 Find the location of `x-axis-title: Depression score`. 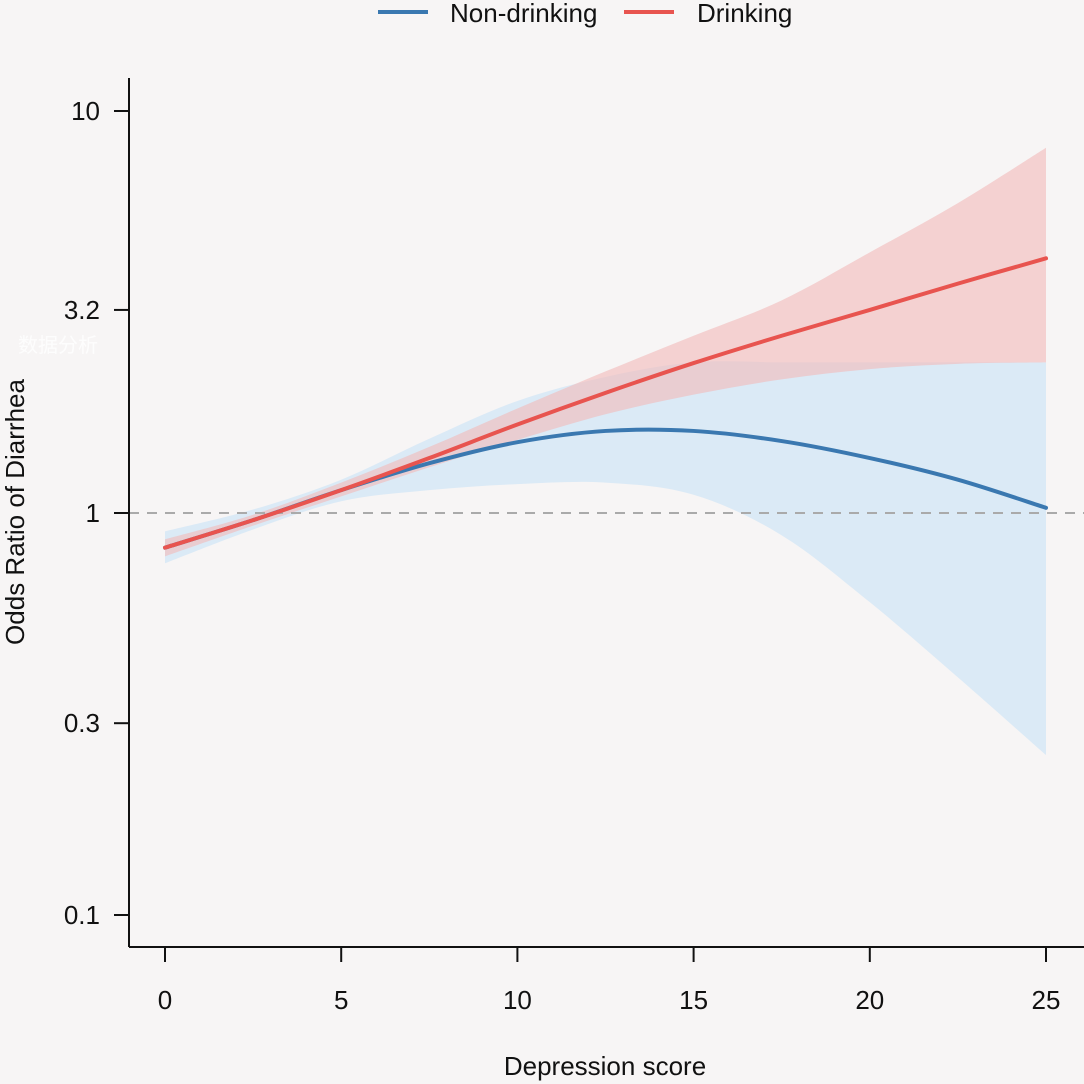

x-axis-title: Depression score is located at coordinates (605, 1066).